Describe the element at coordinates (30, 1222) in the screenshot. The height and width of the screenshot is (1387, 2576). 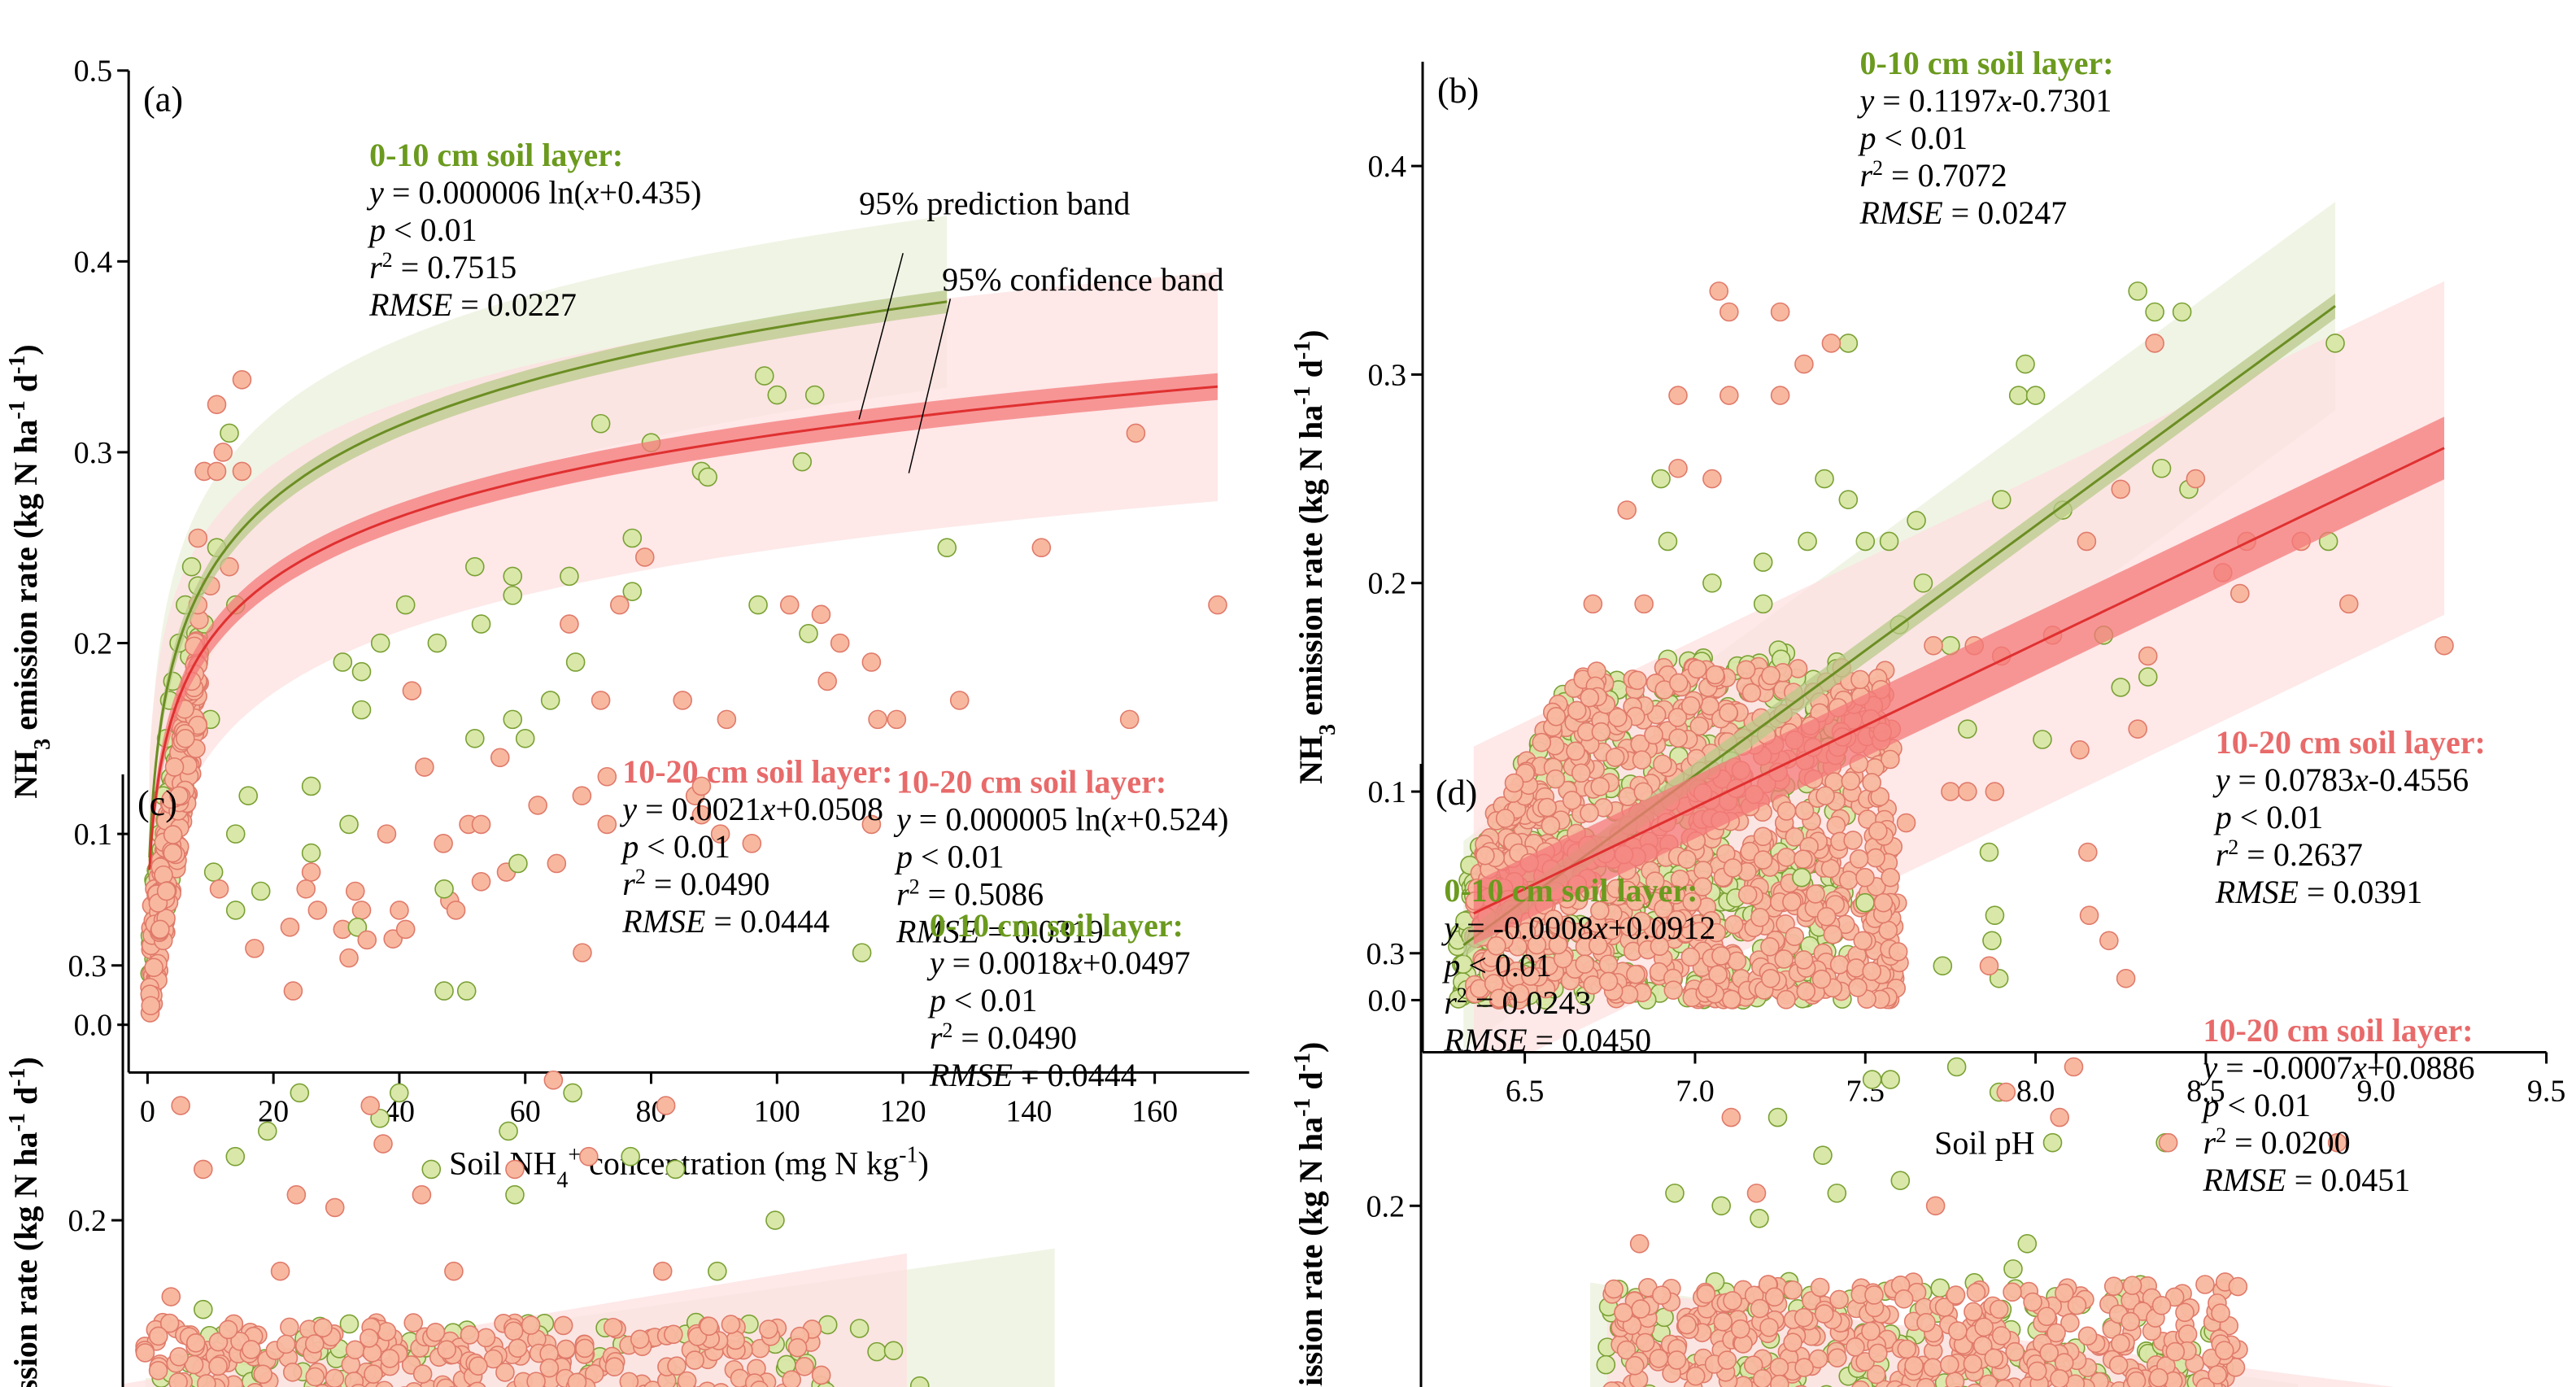
I see `y-axis-title: NH3 emission rate (kg N ha-1 d-1)` at that location.